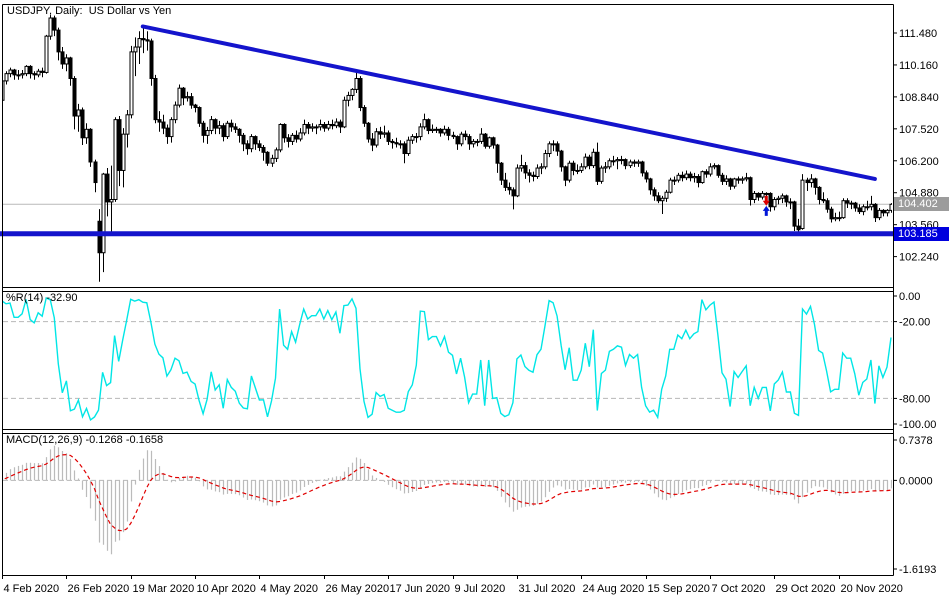  Describe the element at coordinates (921, 234) in the screenshot. I see `support-price-badge: 103.185` at that location.